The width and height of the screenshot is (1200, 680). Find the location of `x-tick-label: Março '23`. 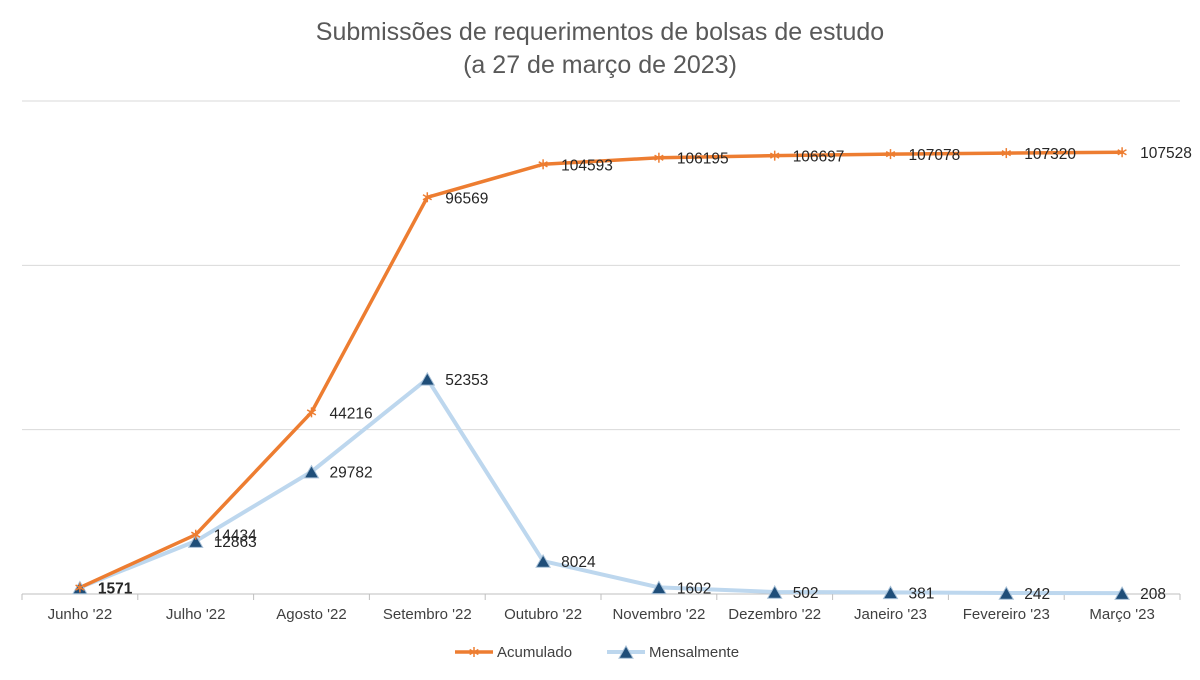

x-tick-label: Março '23 is located at coordinates (1121, 614).